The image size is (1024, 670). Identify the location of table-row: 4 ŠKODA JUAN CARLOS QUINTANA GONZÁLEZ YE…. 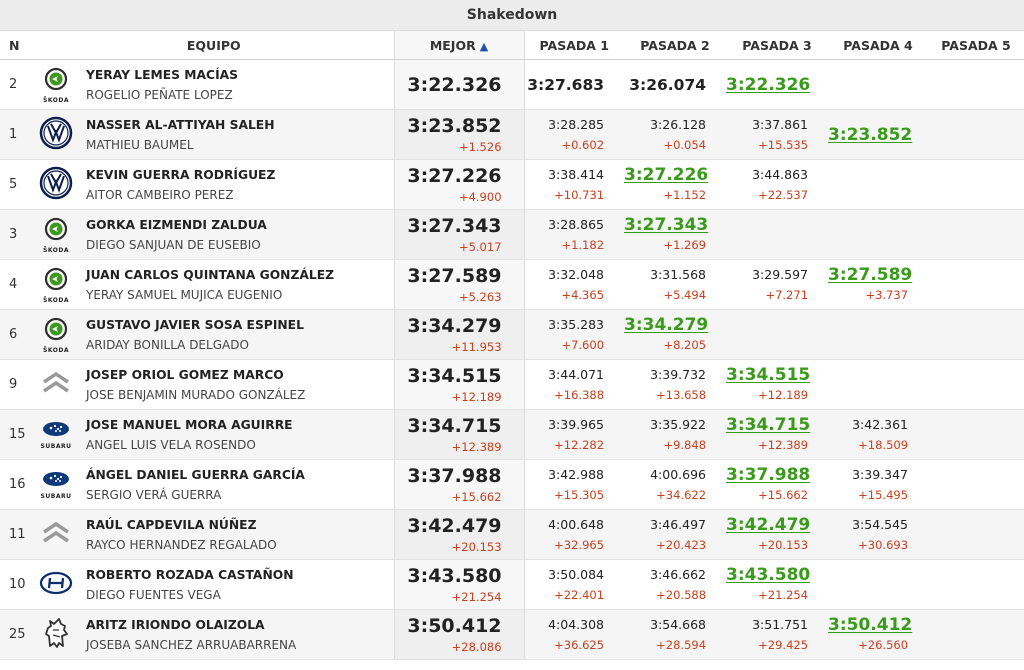
(512, 284).